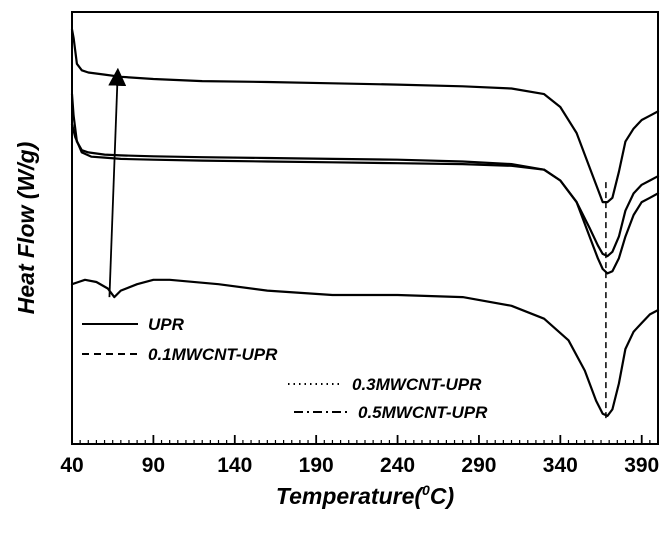 Image resolution: width=665 pixels, height=534 pixels. I want to click on legend-label-2: 0.1MWCNT-UPR, so click(213, 354).